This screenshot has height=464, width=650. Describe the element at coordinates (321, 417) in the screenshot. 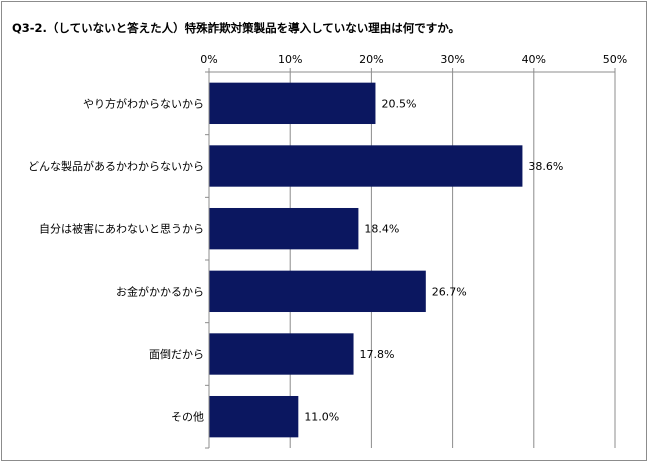

I see `data-label: 11.0%` at that location.